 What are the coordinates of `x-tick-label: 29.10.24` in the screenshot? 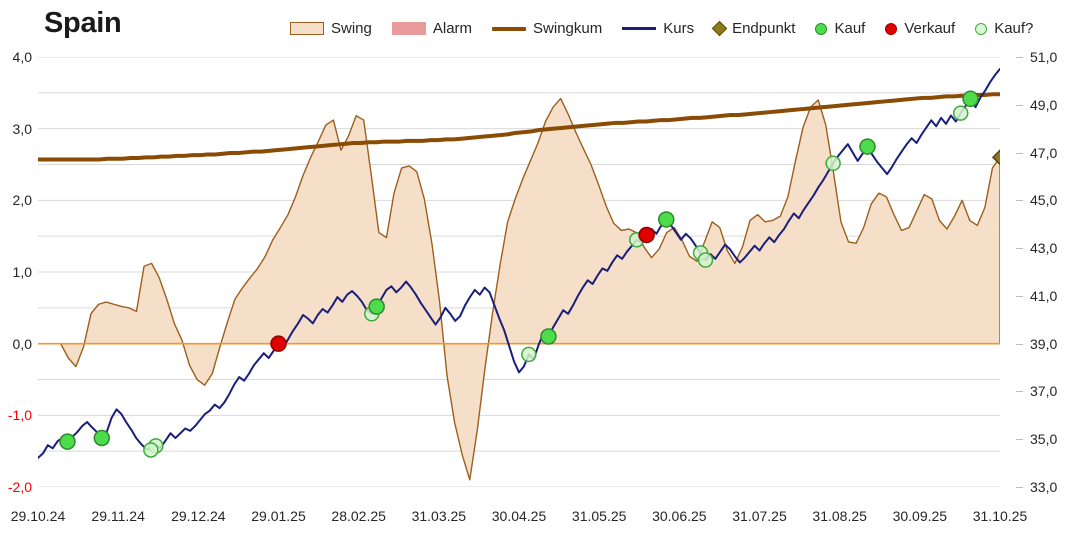 It's located at (38, 516).